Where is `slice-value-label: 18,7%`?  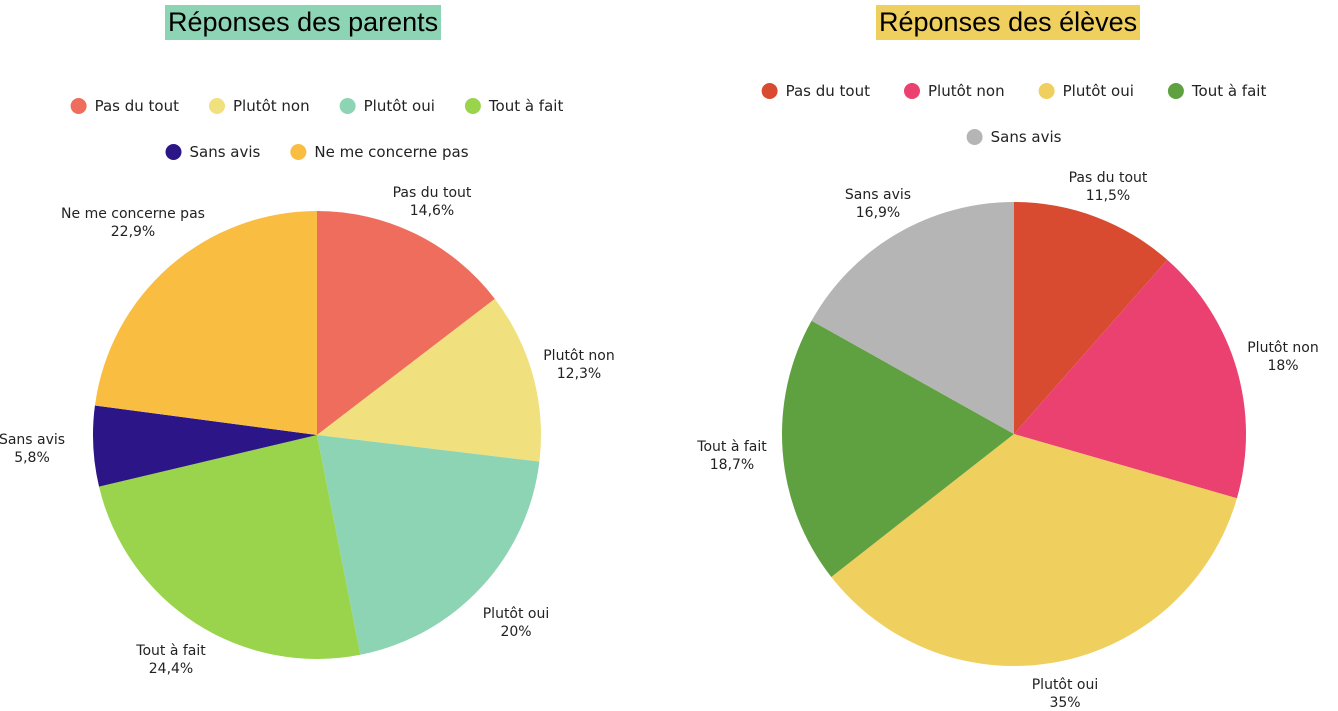
slice-value-label: 18,7% is located at coordinates (732, 465).